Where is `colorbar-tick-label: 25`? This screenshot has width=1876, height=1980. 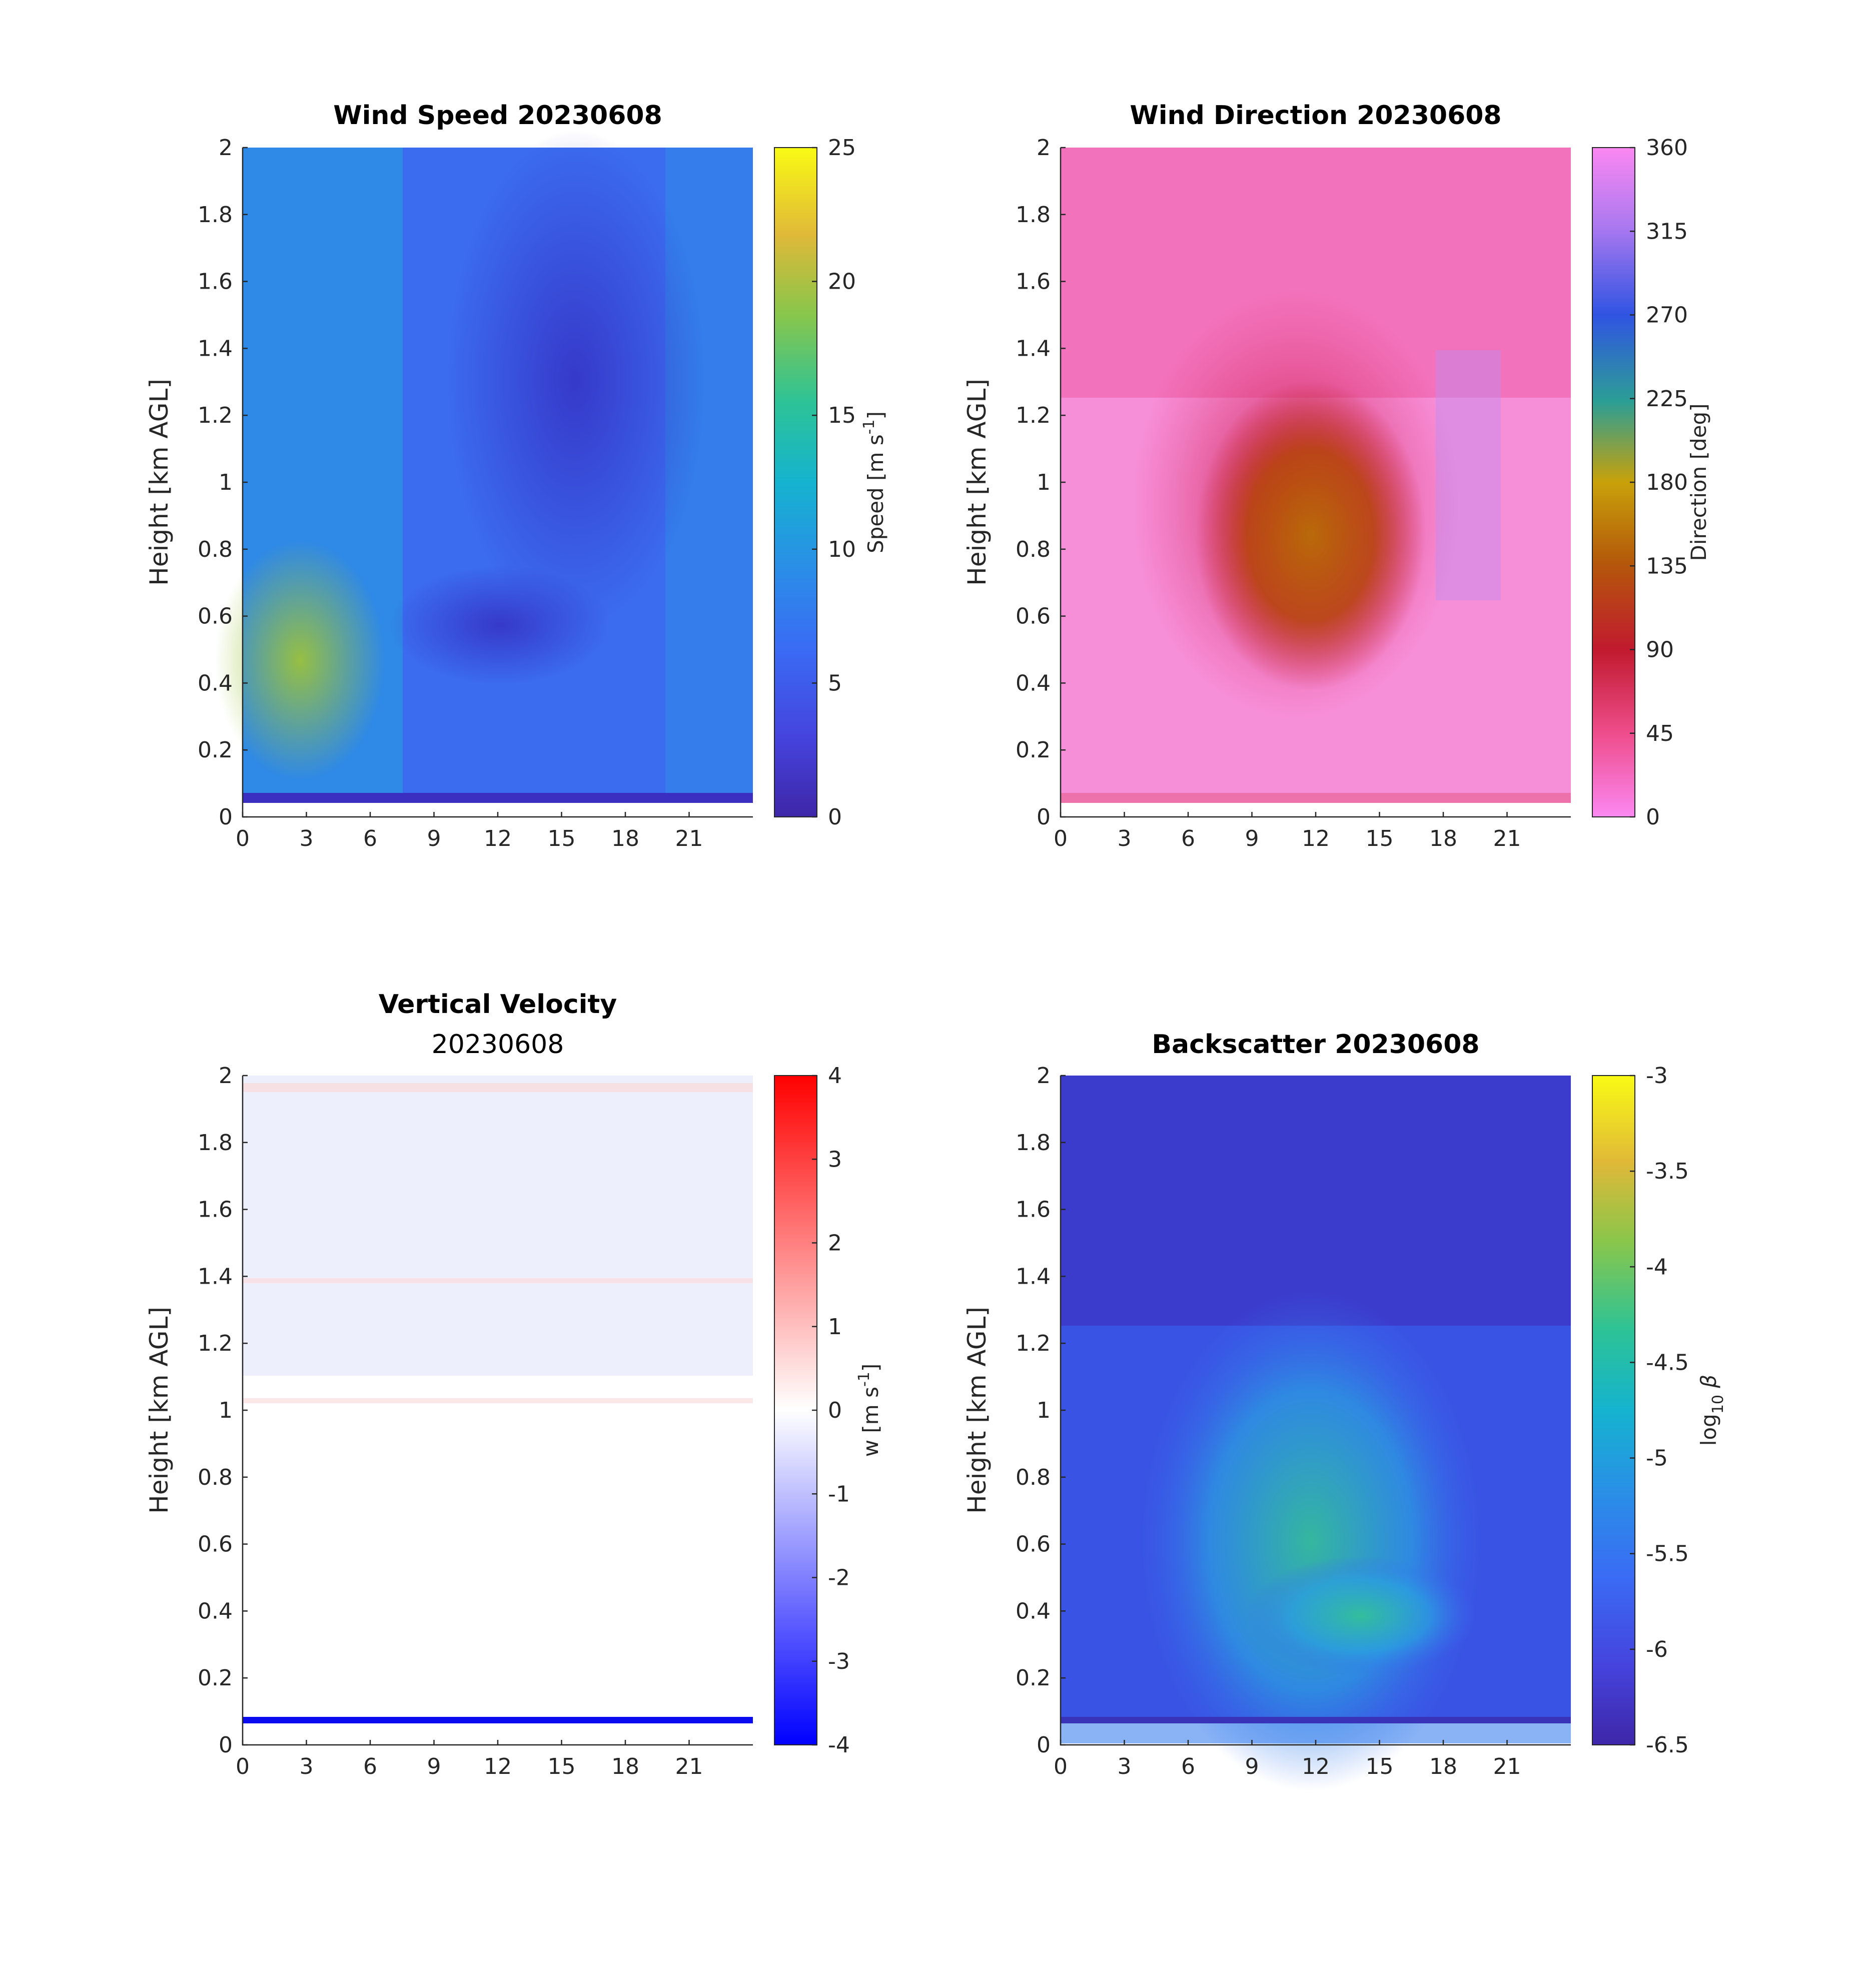 colorbar-tick-label: 25 is located at coordinates (842, 148).